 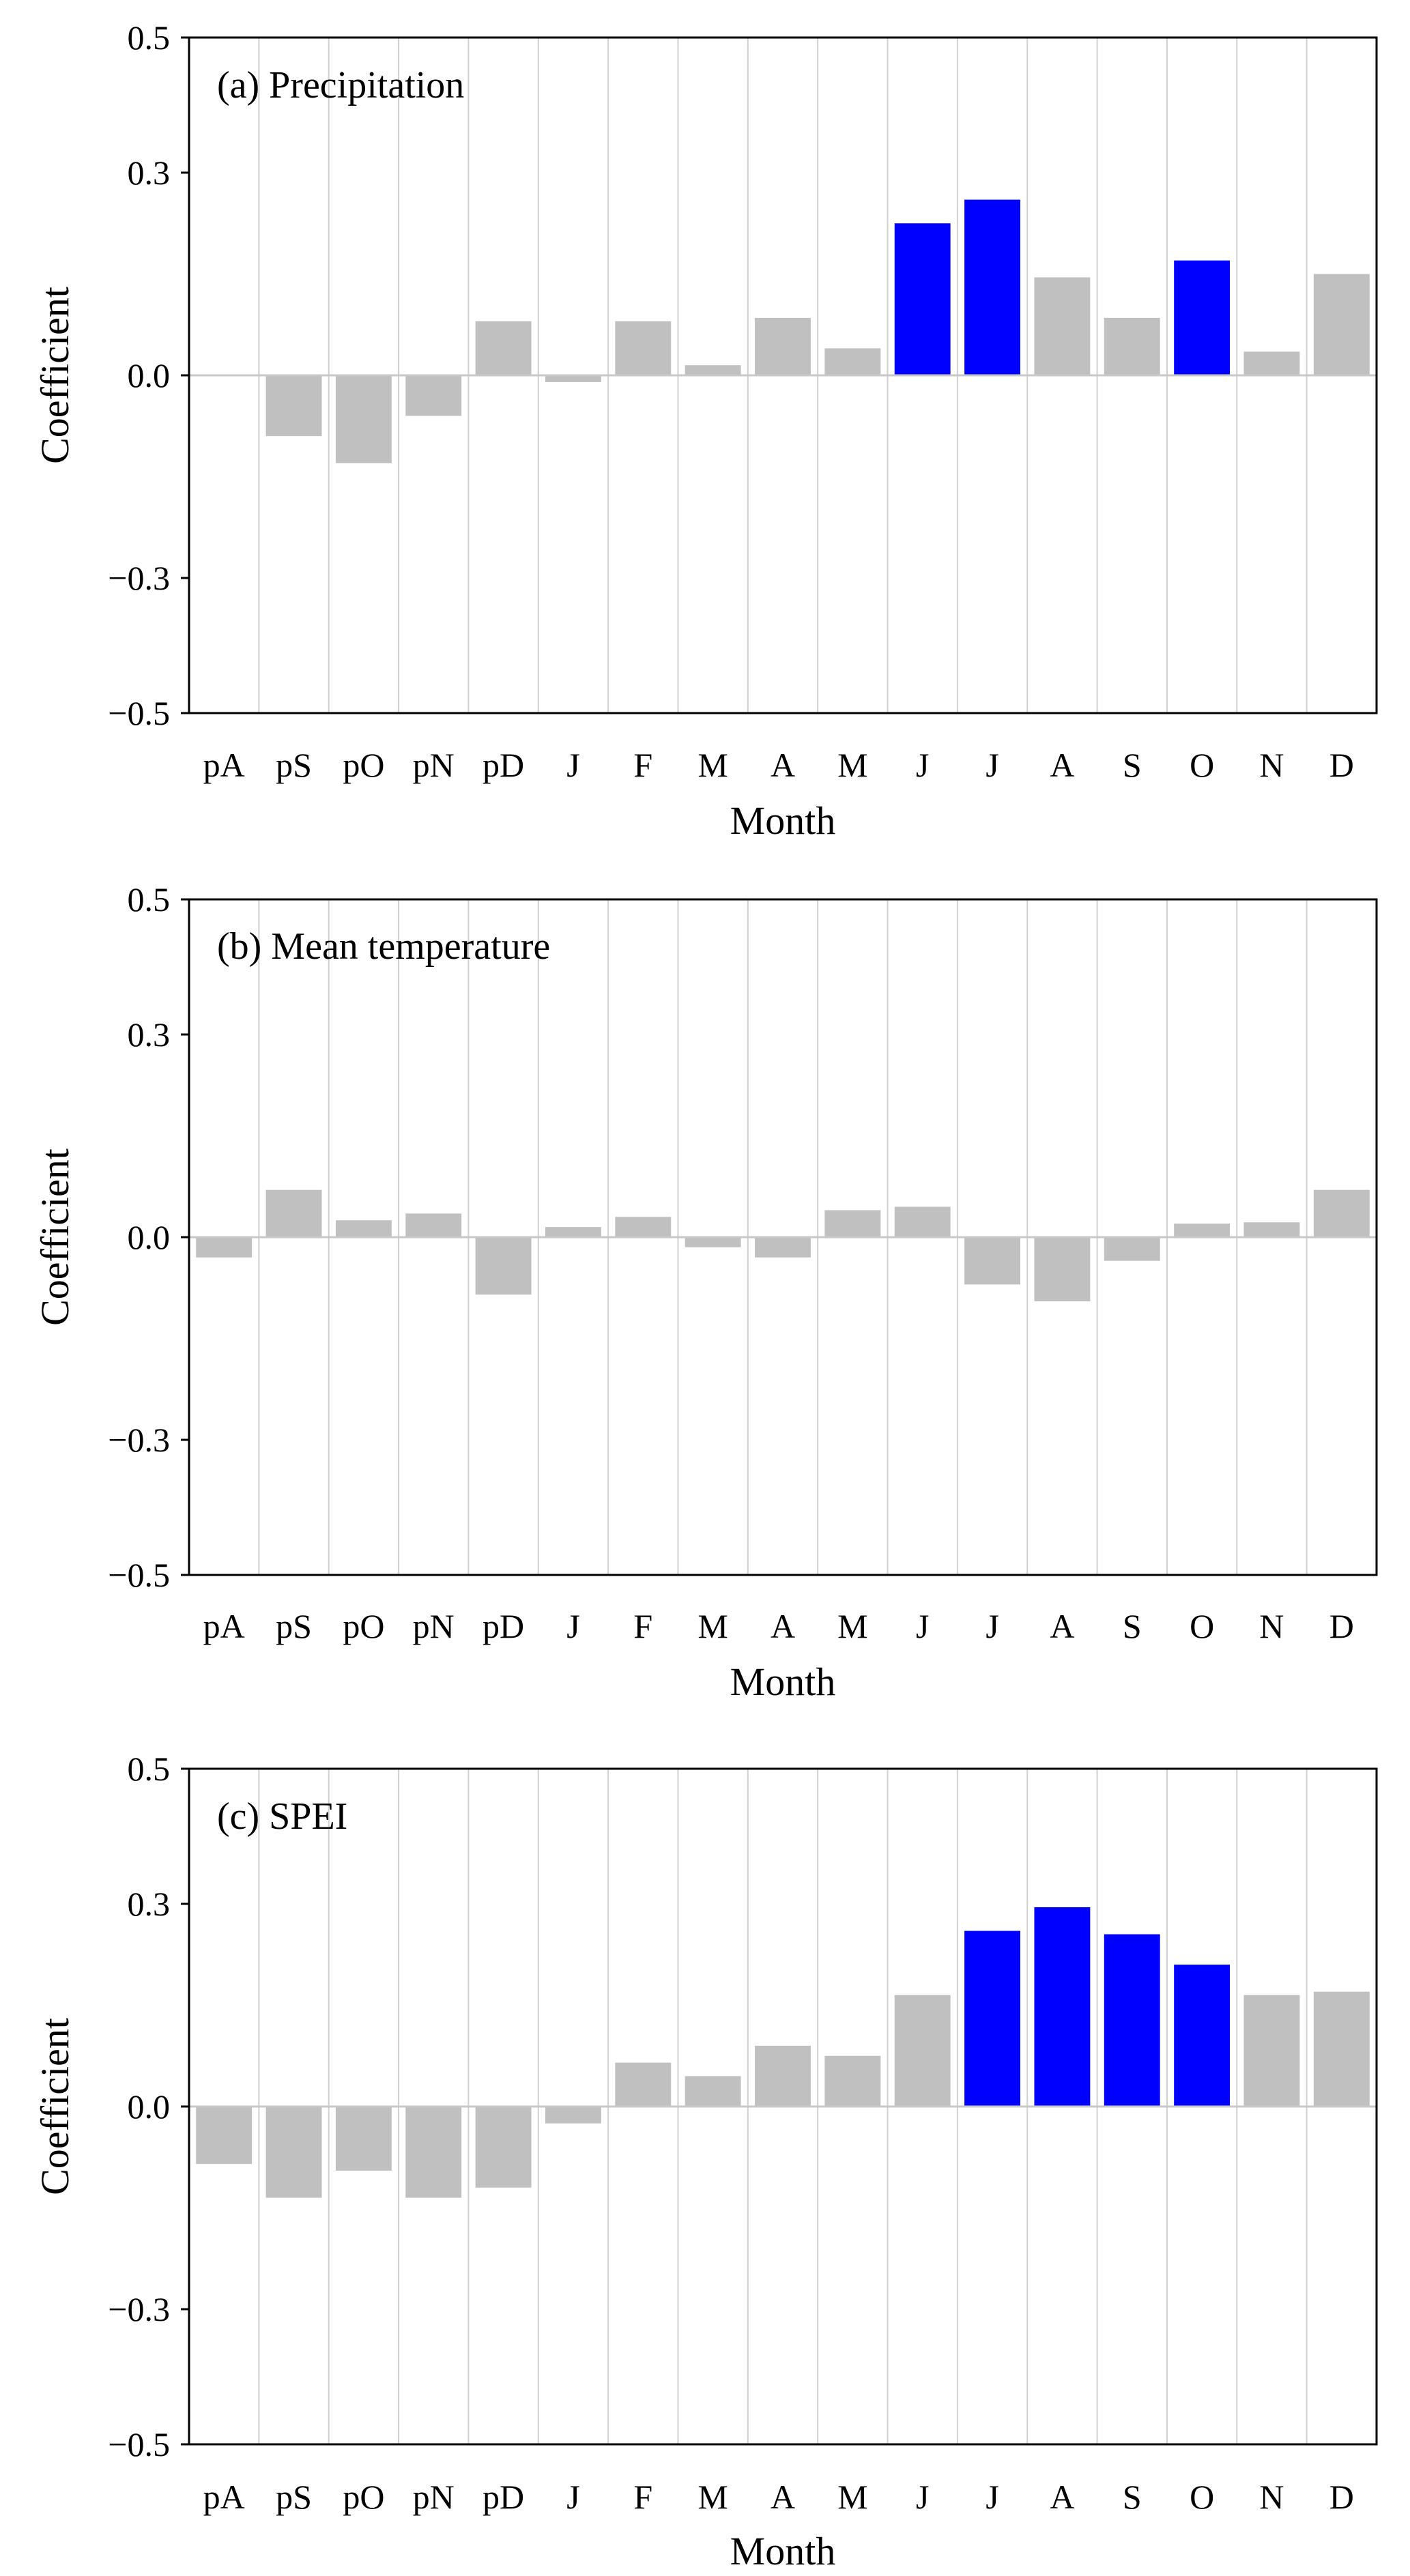 I want to click on panel-title: (a) Precipitation, so click(x=340, y=85).